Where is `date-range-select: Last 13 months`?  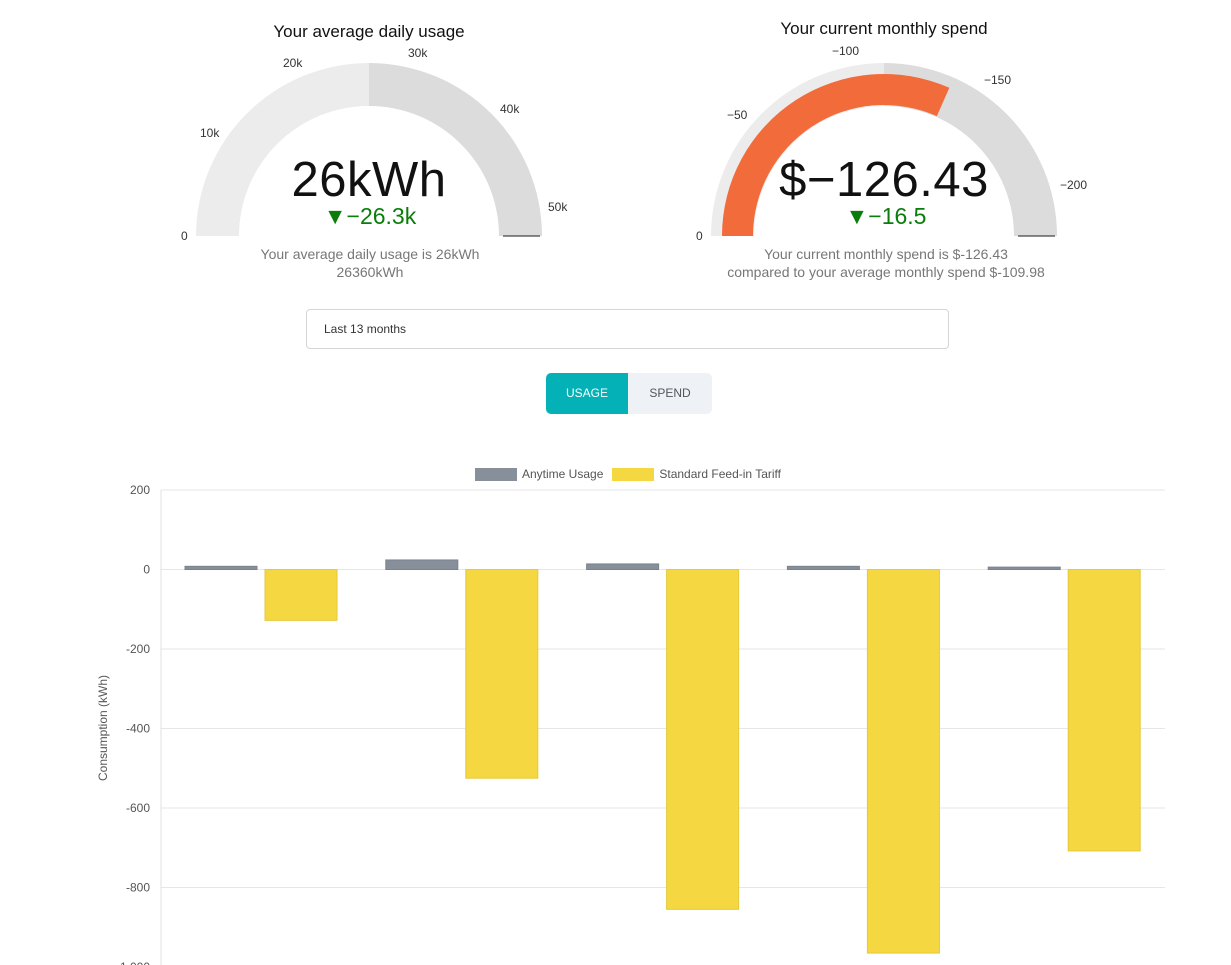
date-range-select: Last 13 months is located at coordinates (627, 329).